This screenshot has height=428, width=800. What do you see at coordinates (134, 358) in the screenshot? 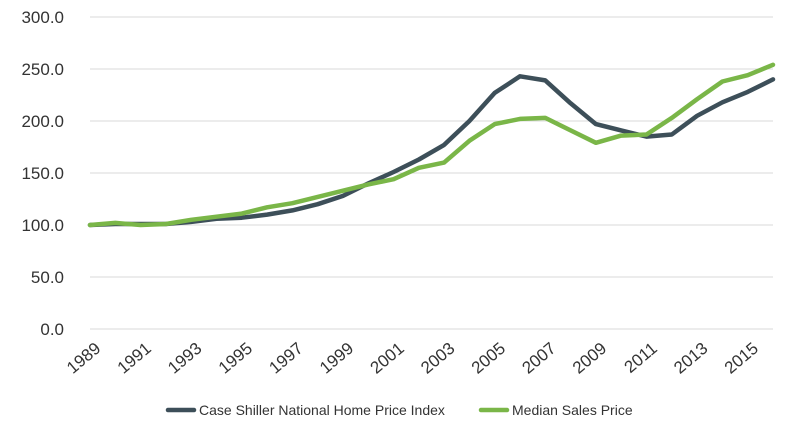
I see `x-tick-label: 1991` at bounding box center [134, 358].